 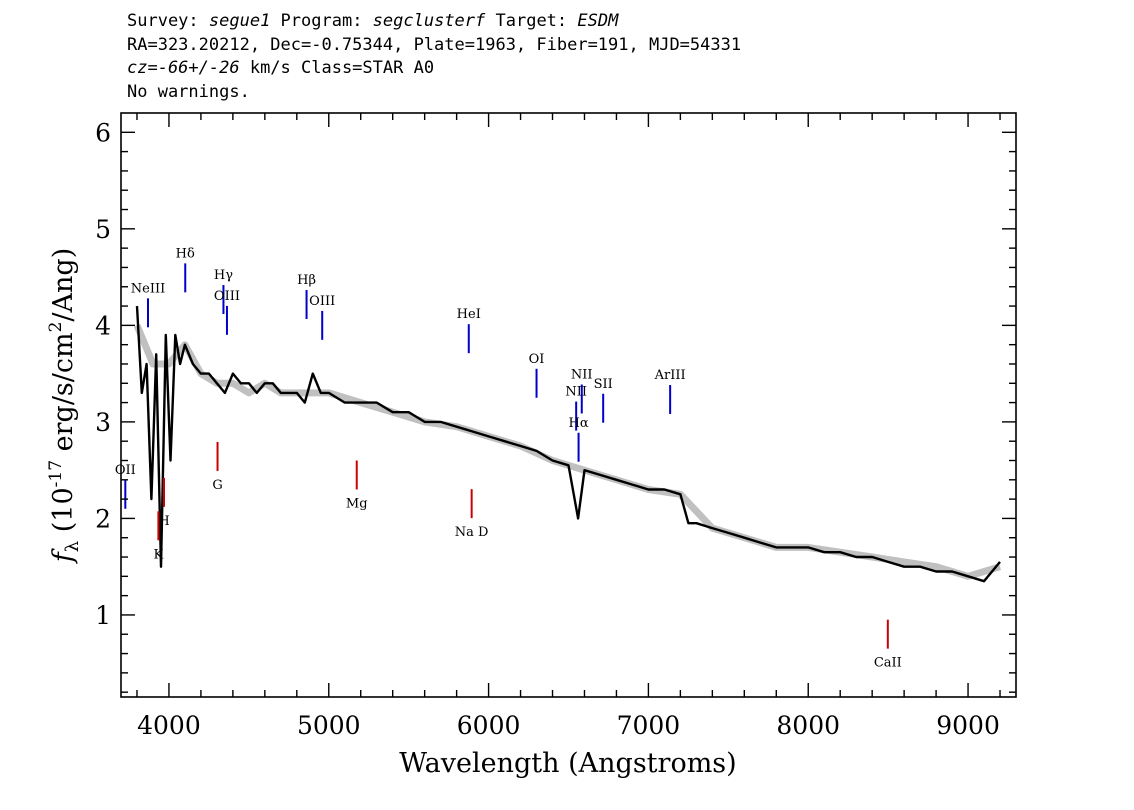 I want to click on emission-line-label: Hβ, so click(x=306, y=280).